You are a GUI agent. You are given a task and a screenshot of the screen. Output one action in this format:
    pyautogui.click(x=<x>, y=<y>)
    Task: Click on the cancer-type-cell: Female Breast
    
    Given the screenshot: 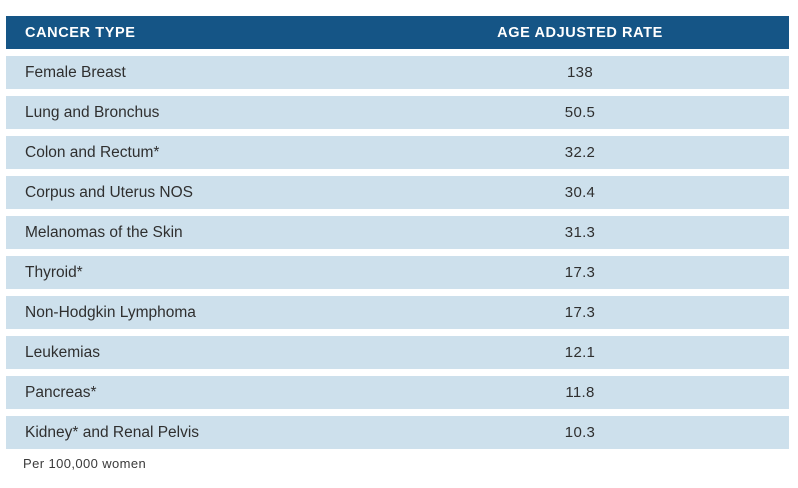 What is the action you would take?
    pyautogui.click(x=75, y=72)
    